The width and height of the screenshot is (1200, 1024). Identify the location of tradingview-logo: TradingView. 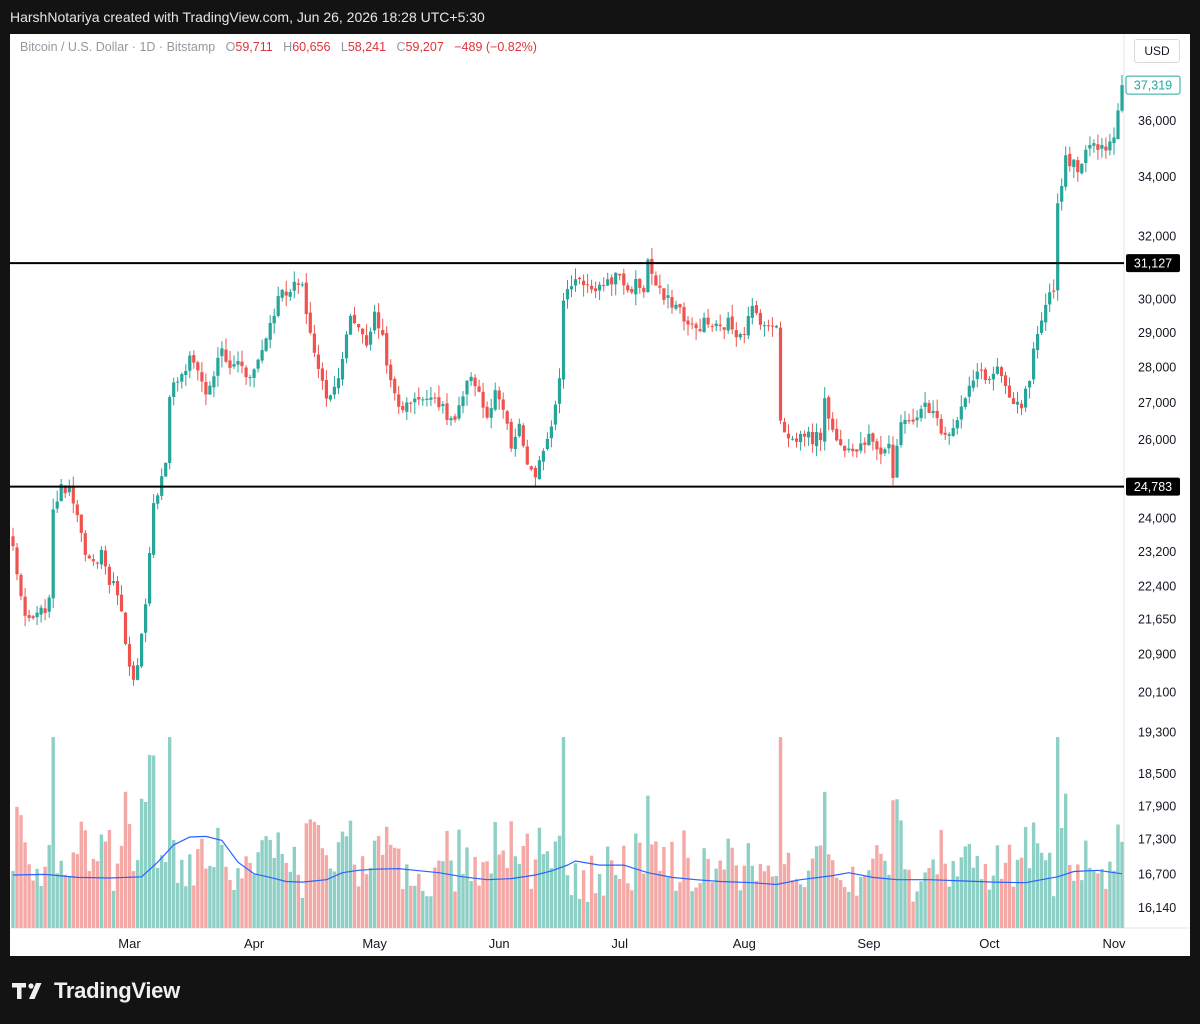
(96, 991).